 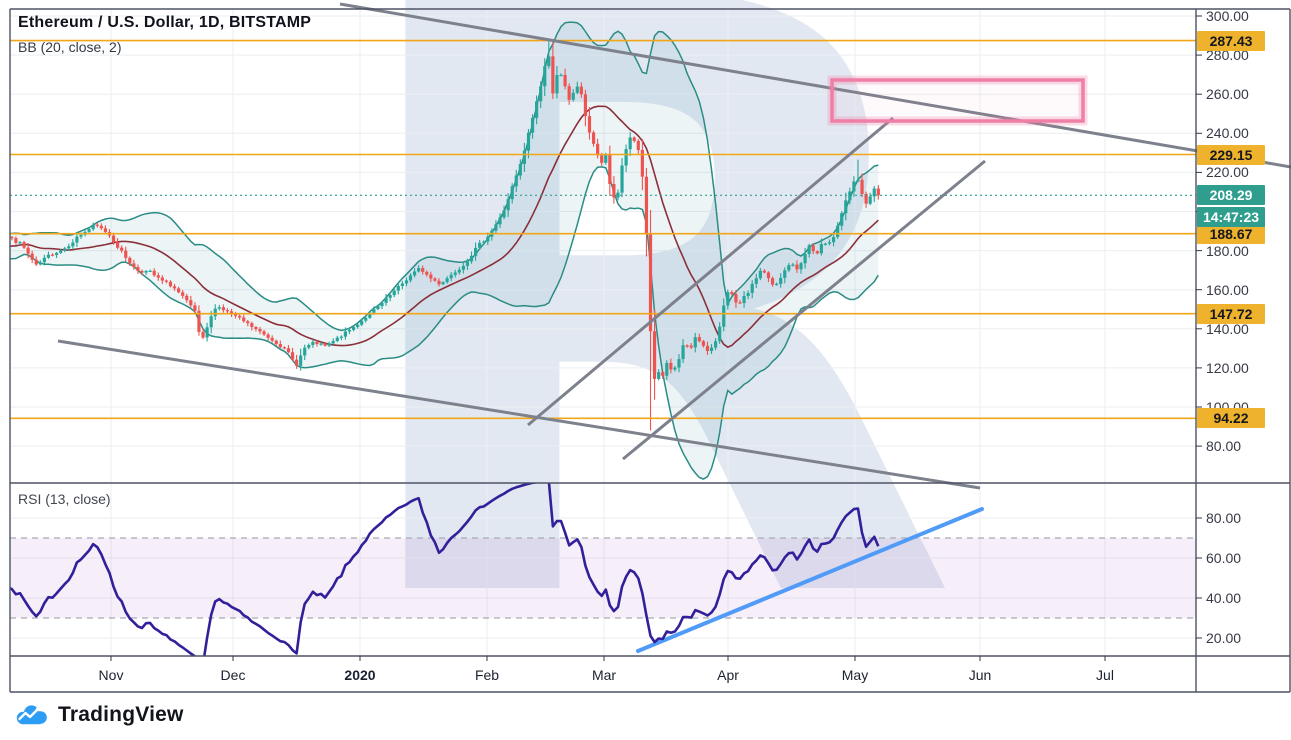 I want to click on price-tick-label: 80.00, so click(x=1224, y=446).